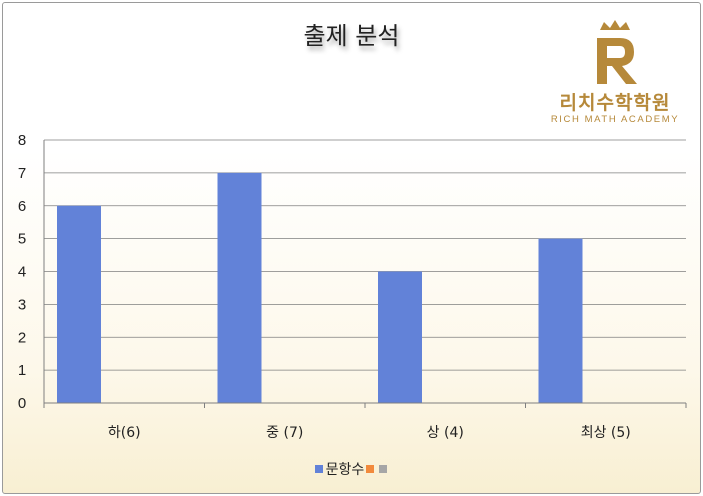  Describe the element at coordinates (445, 433) in the screenshot. I see `x-tick-label: 상 (4)` at that location.